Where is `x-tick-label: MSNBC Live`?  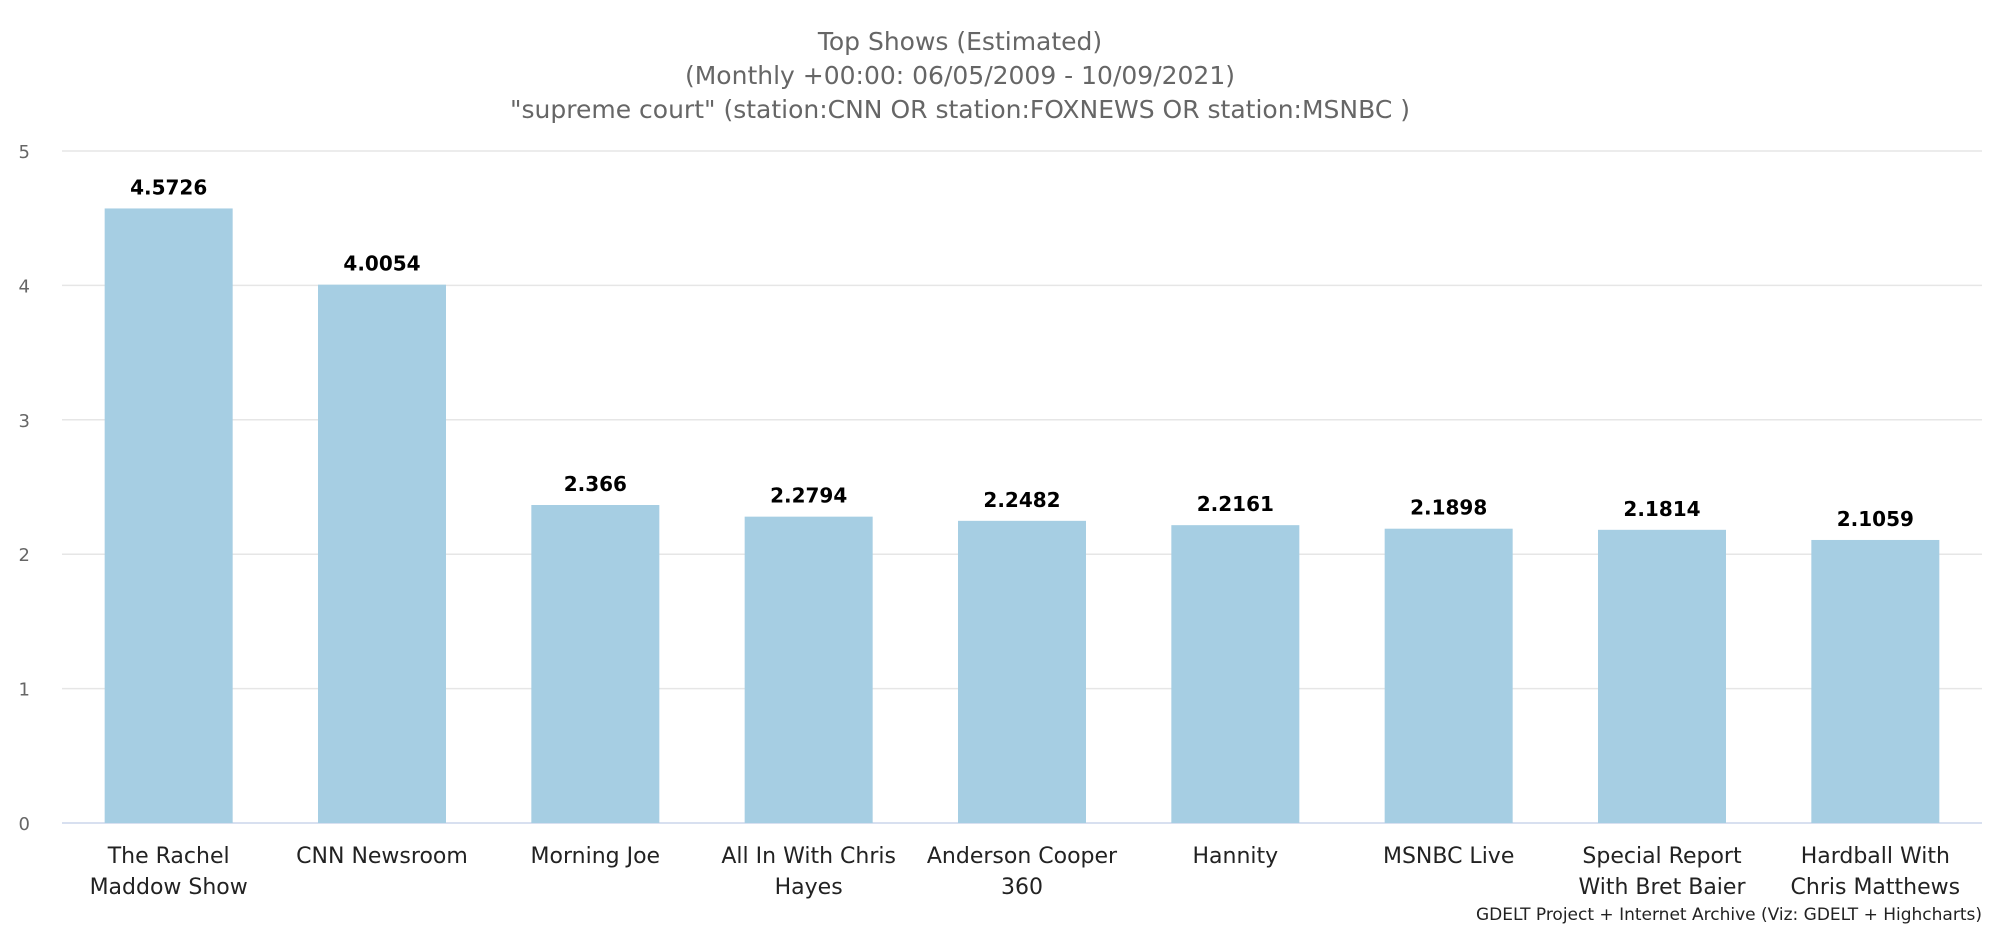 x-tick-label: MSNBC Live is located at coordinates (1448, 856).